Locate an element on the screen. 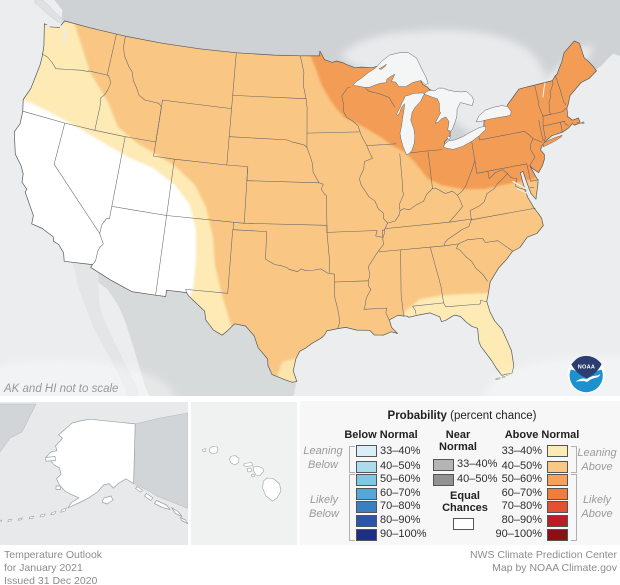  svg-text: NOAA is located at coordinates (586, 368).